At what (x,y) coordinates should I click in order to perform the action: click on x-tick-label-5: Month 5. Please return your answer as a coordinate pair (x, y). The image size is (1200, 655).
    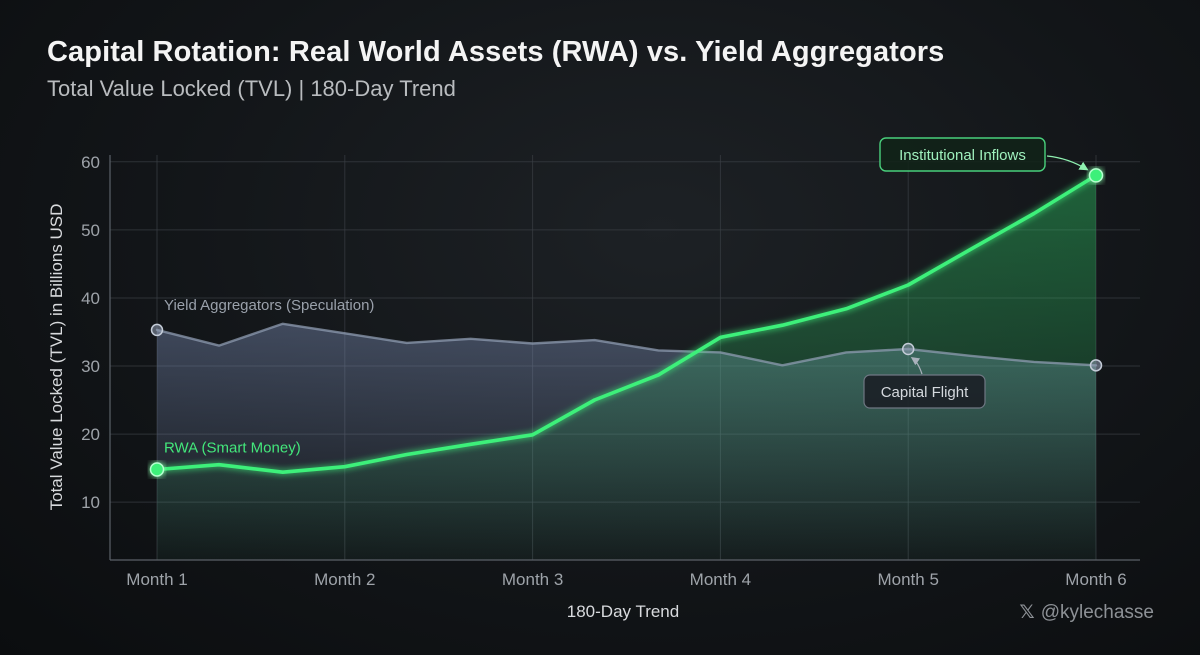
    Looking at the image, I should click on (907, 579).